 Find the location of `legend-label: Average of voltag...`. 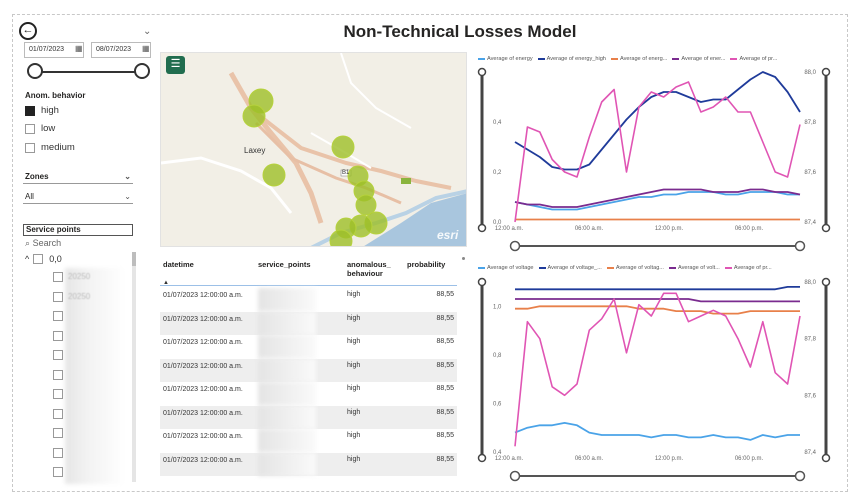

legend-label: Average of voltag... is located at coordinates (639, 268).